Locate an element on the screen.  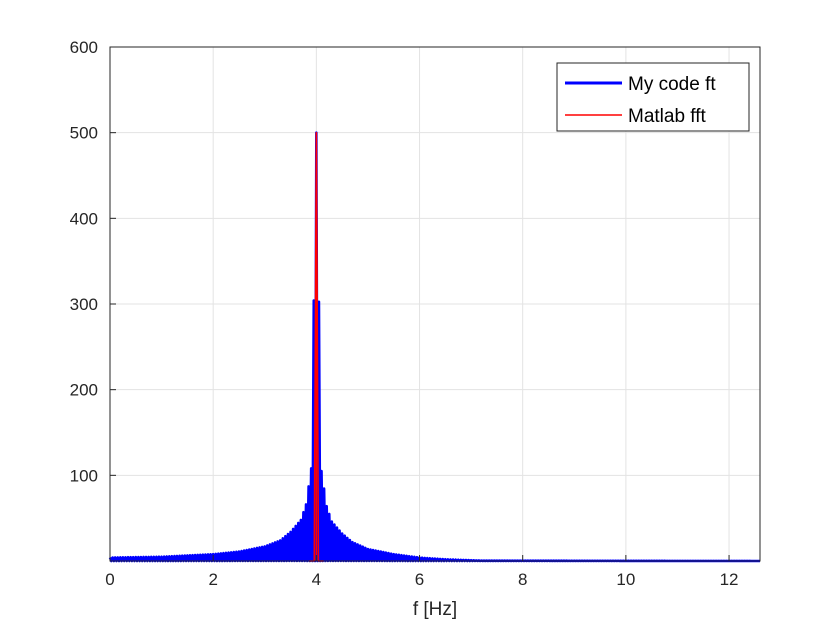
x-axis-label: f [Hz] is located at coordinates (435, 609).